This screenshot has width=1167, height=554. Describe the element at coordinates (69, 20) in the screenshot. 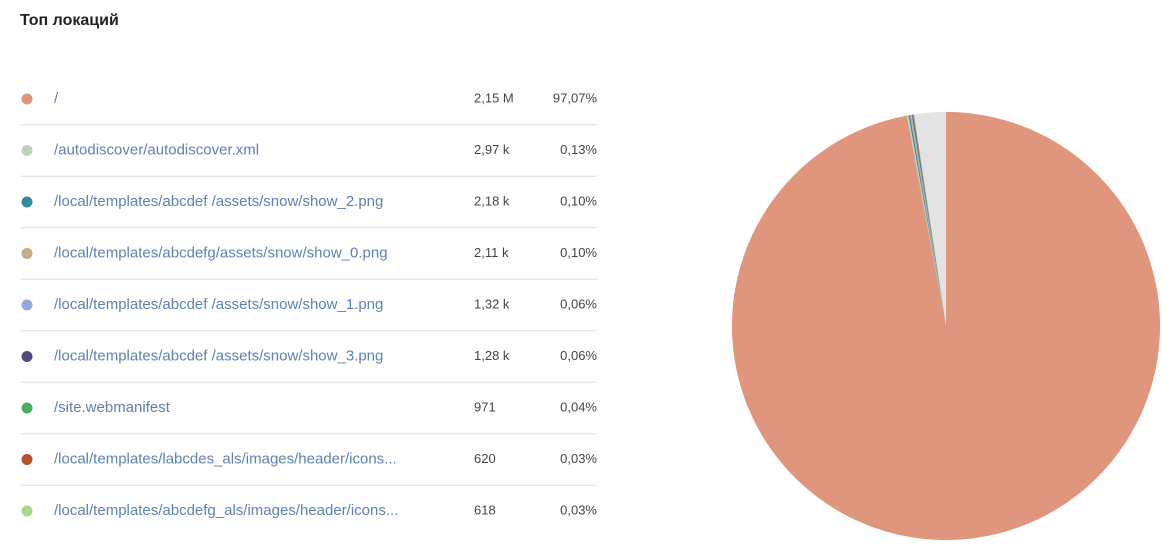

I see `widget-title: Топ локаций` at that location.